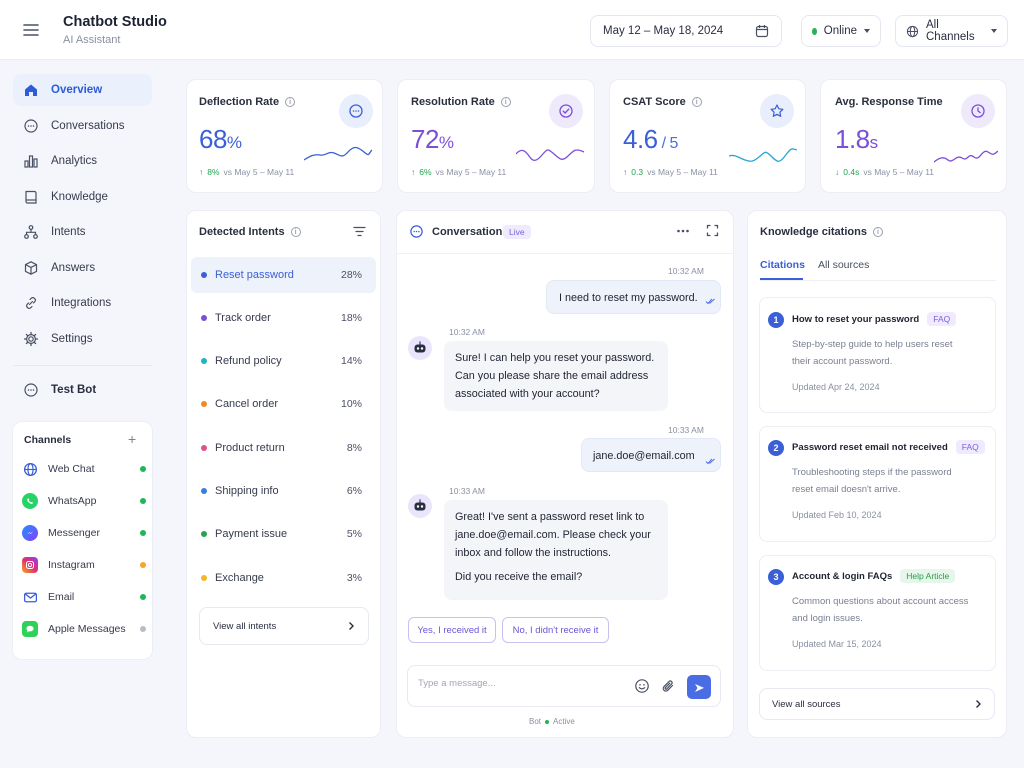 This screenshot has height=768, width=1024. I want to click on apple-messages-icon, so click(30, 629).